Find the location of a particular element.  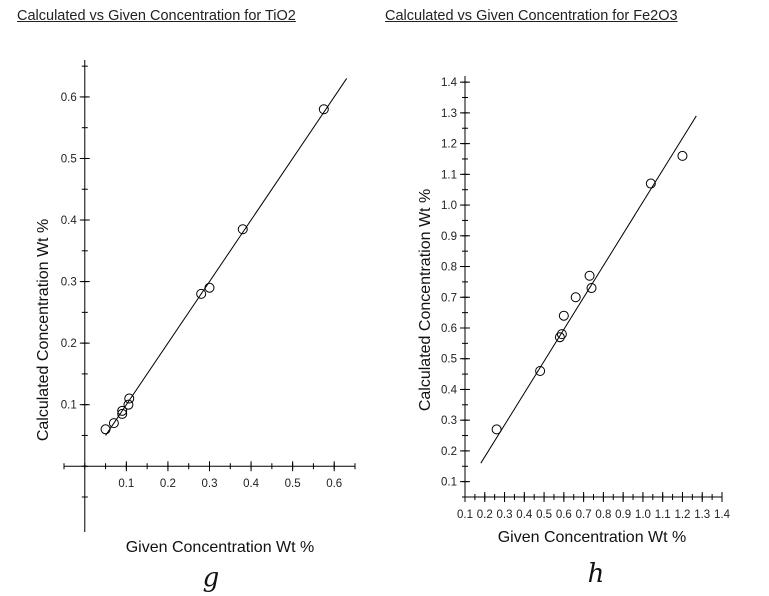

y-tick-label-h: 0.2 is located at coordinates (449, 452).